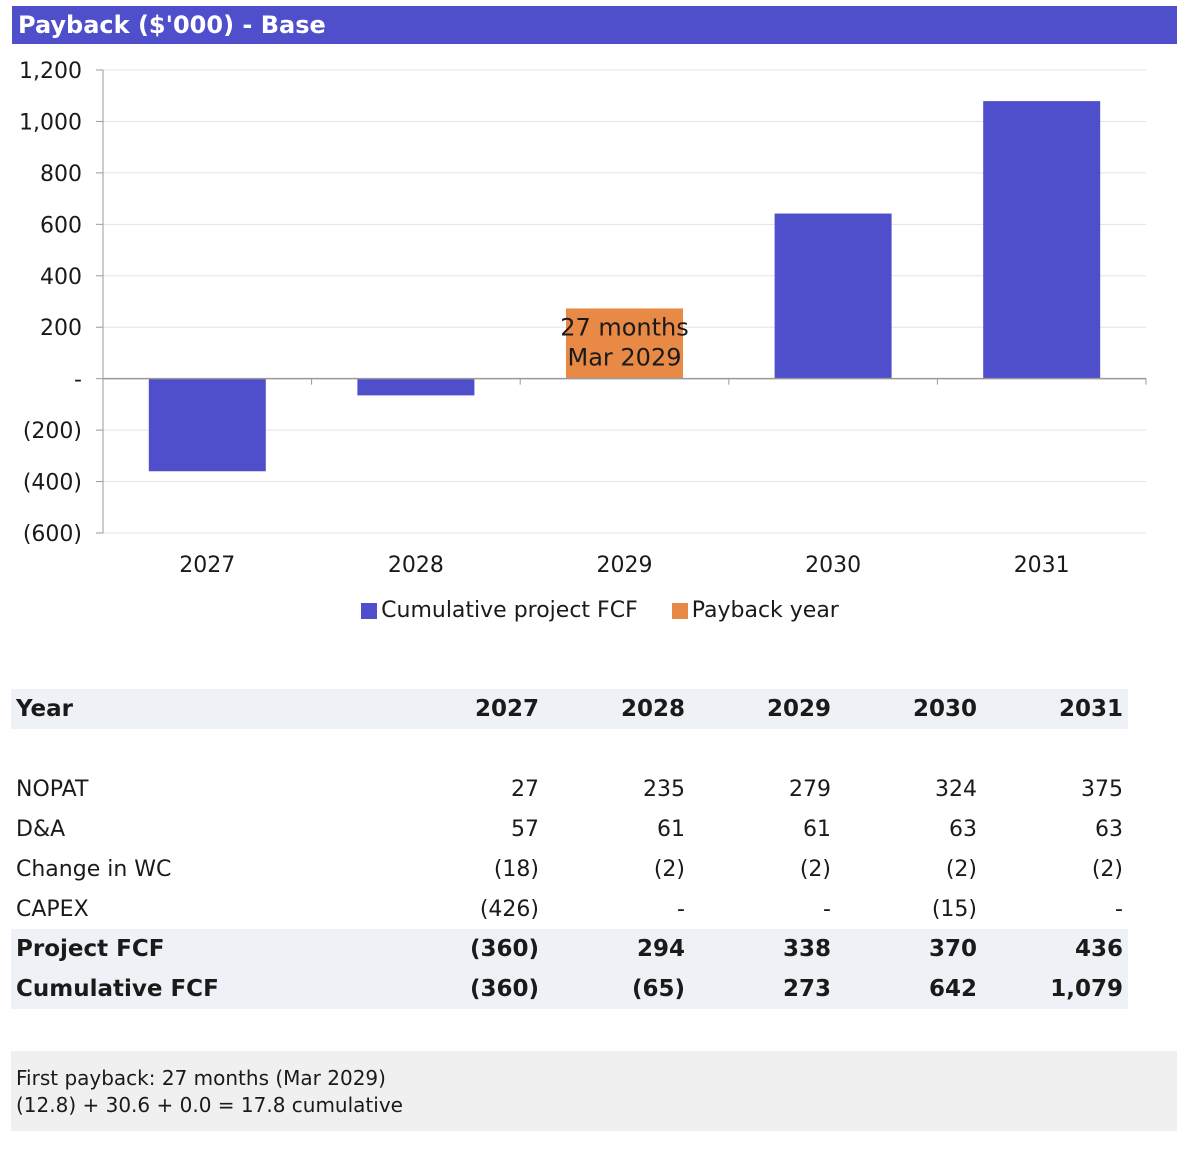 This screenshot has width=1200, height=1172. What do you see at coordinates (1042, 565) in the screenshot?
I see `x-tick-label: 2031` at bounding box center [1042, 565].